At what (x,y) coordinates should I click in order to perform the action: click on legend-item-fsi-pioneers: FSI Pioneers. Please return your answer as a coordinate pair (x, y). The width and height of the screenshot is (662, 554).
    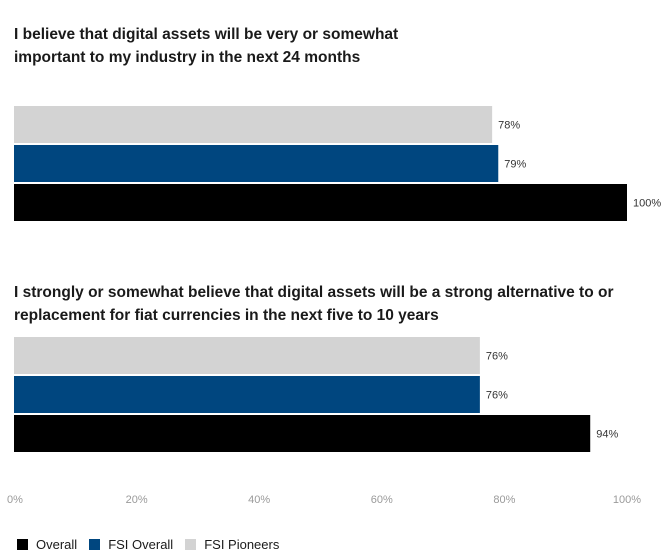
    Looking at the image, I should click on (232, 544).